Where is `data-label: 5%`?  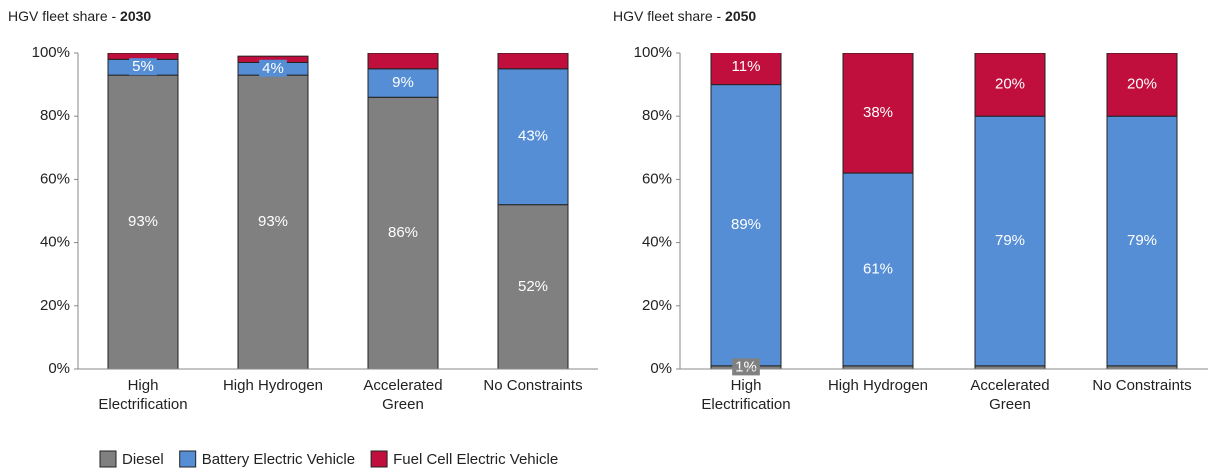
data-label: 5% is located at coordinates (143, 66).